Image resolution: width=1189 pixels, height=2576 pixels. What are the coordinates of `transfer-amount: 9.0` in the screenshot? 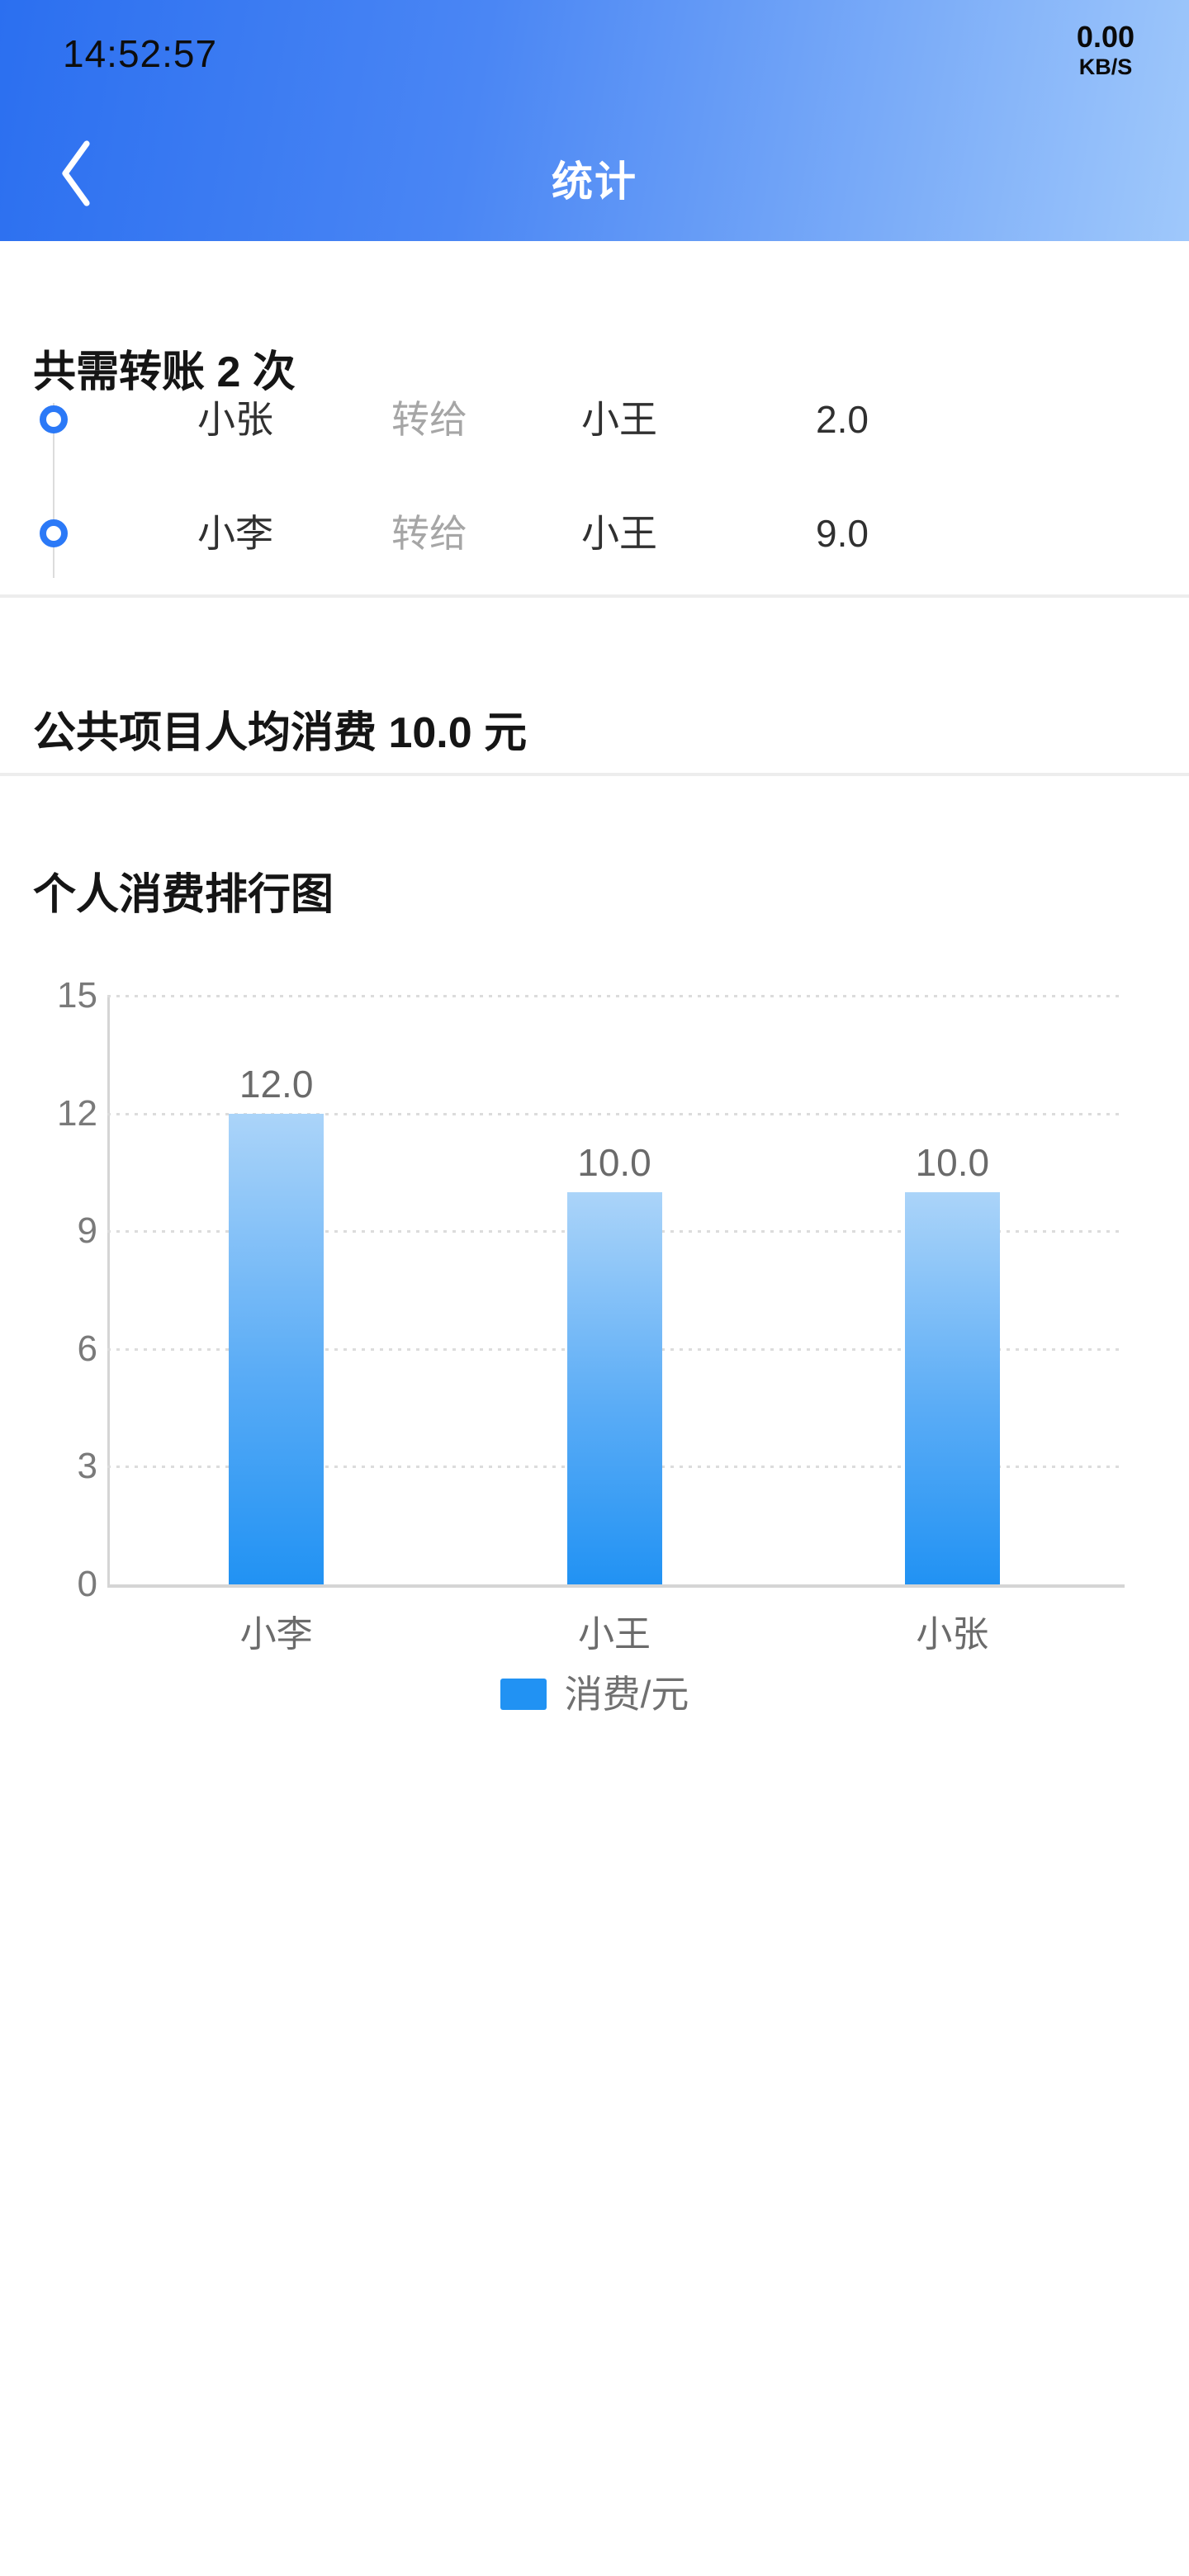 It's located at (842, 533).